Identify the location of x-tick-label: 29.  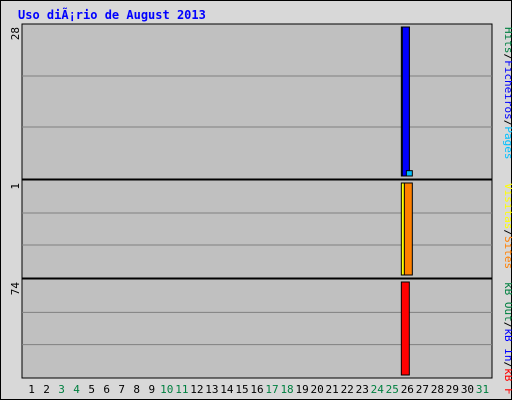
(452, 389).